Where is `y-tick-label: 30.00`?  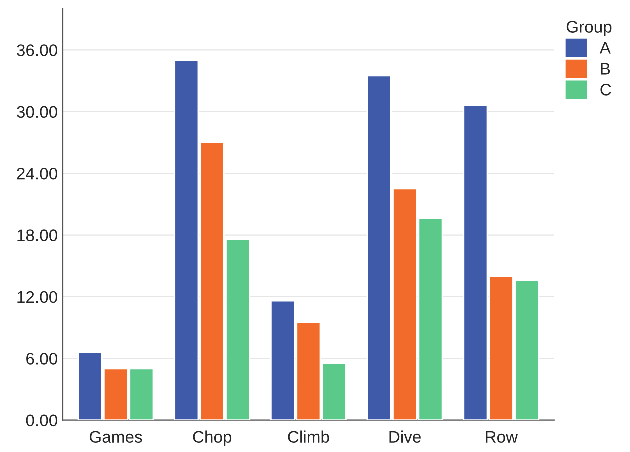 y-tick-label: 30.00 is located at coordinates (37, 112).